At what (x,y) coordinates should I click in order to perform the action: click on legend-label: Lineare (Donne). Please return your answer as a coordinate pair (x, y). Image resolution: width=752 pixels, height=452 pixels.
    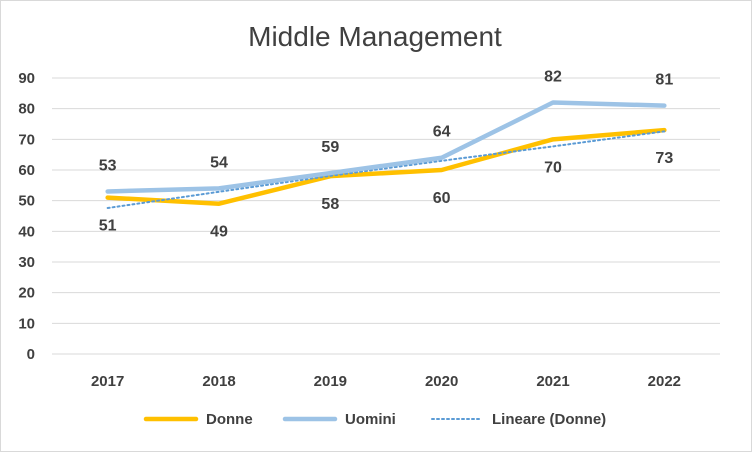
    Looking at the image, I should click on (549, 419).